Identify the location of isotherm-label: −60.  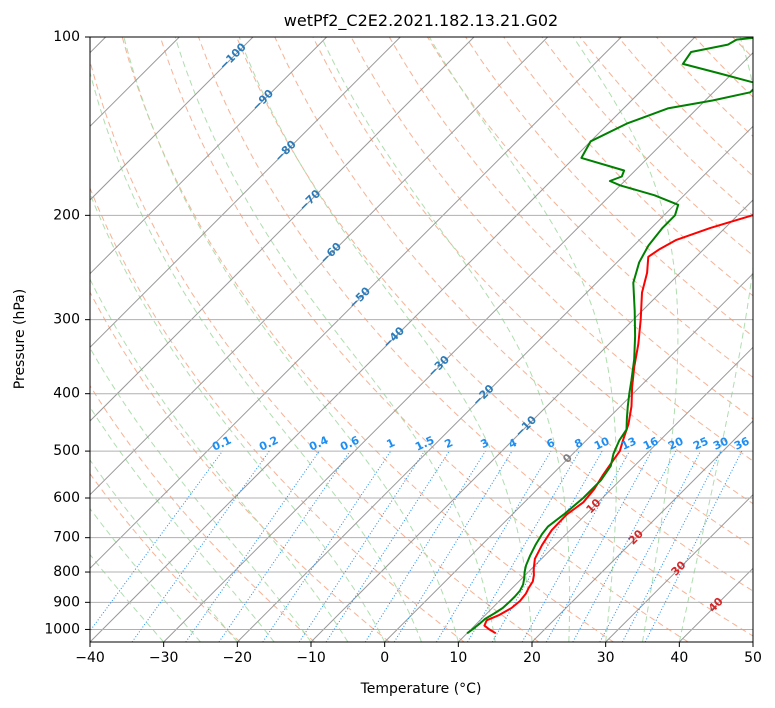
(331, 253).